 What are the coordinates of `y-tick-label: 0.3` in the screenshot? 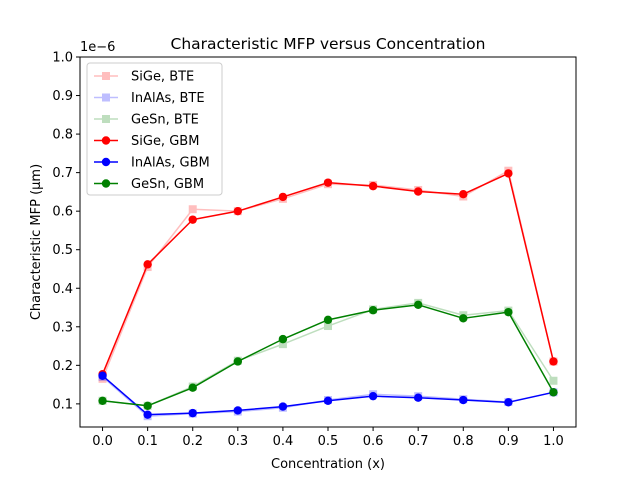 It's located at (62, 327).